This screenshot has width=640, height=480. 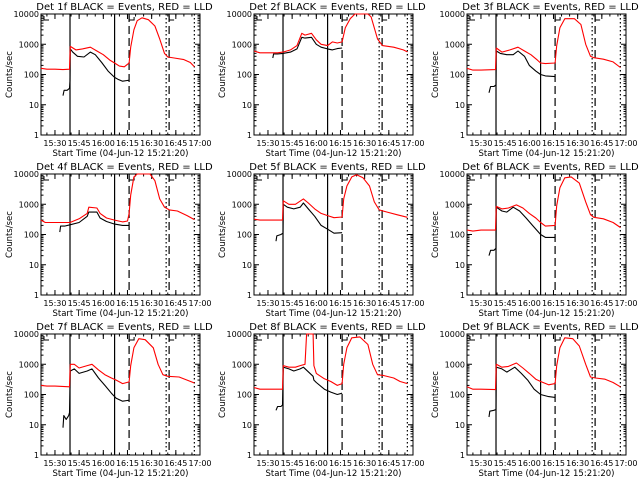 What do you see at coordinates (550, 167) in the screenshot?
I see `panel-title: Det 6f BLACK = Events, RED = LLD` at bounding box center [550, 167].